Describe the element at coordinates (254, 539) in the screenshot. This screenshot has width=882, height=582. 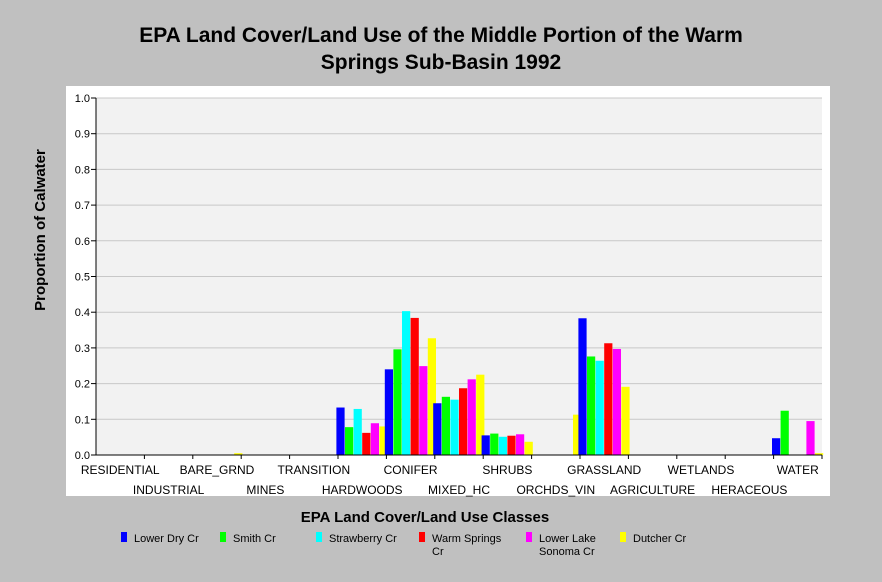
I see `legend-label: Smith Cr` at that location.